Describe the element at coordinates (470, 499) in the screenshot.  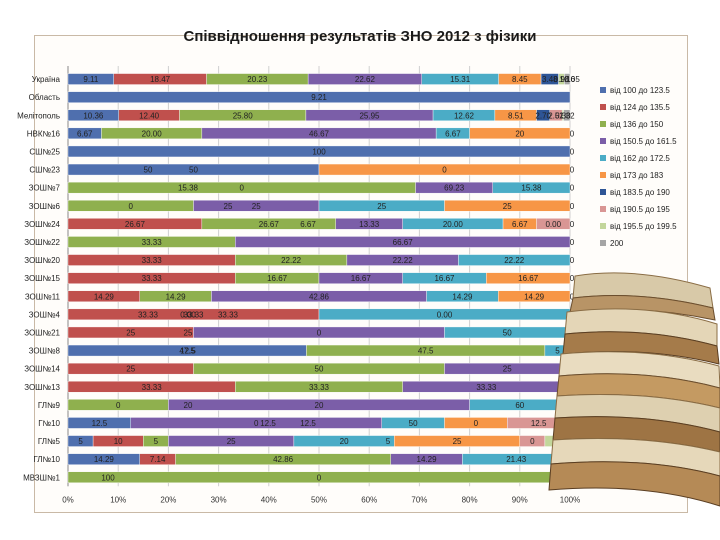
I see `x-tick-label: 80%` at that location.